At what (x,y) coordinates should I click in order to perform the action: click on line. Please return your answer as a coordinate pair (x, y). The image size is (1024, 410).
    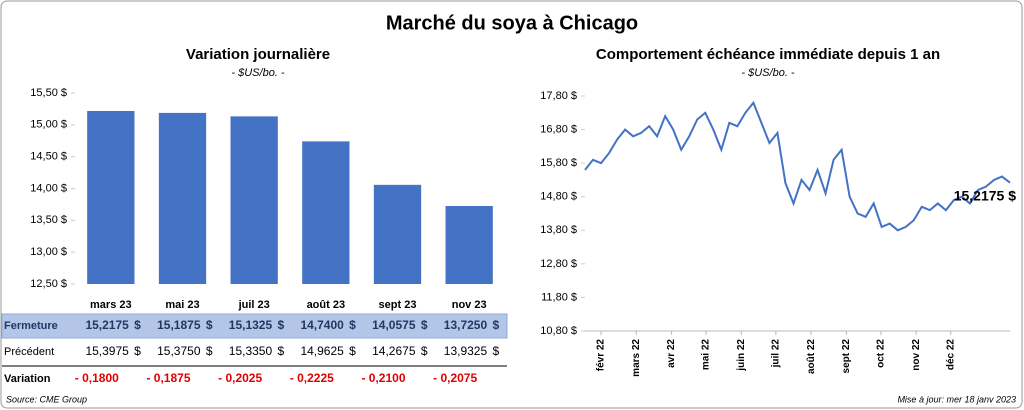
    Looking at the image, I should click on (797, 166).